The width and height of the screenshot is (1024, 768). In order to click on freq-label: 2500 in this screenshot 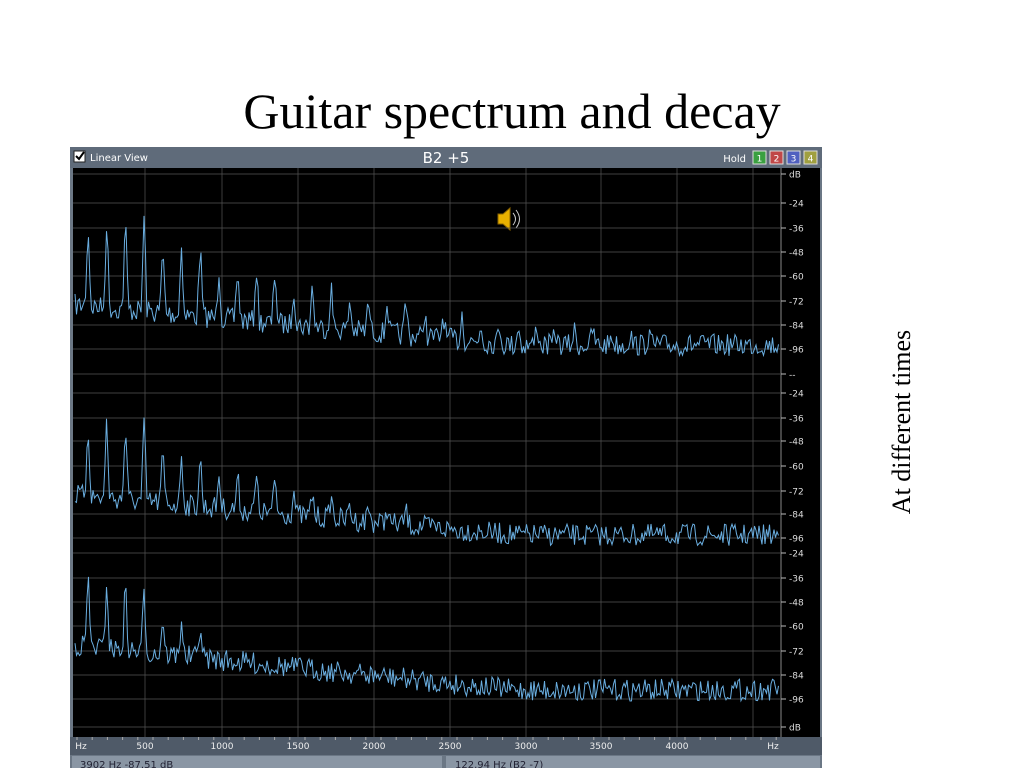, I will do `click(450, 747)`.